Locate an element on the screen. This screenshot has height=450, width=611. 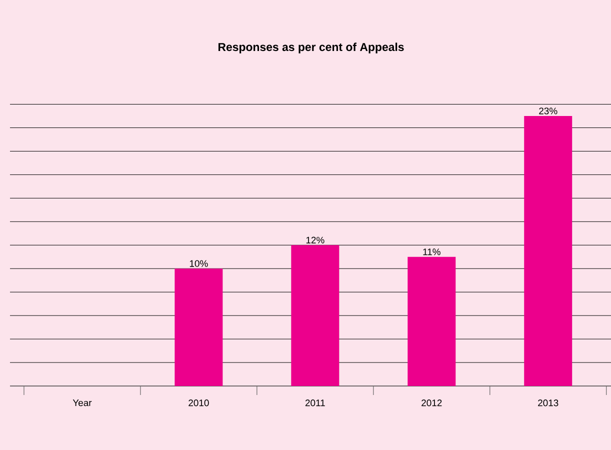
x-tick-label: 2011 is located at coordinates (315, 403).